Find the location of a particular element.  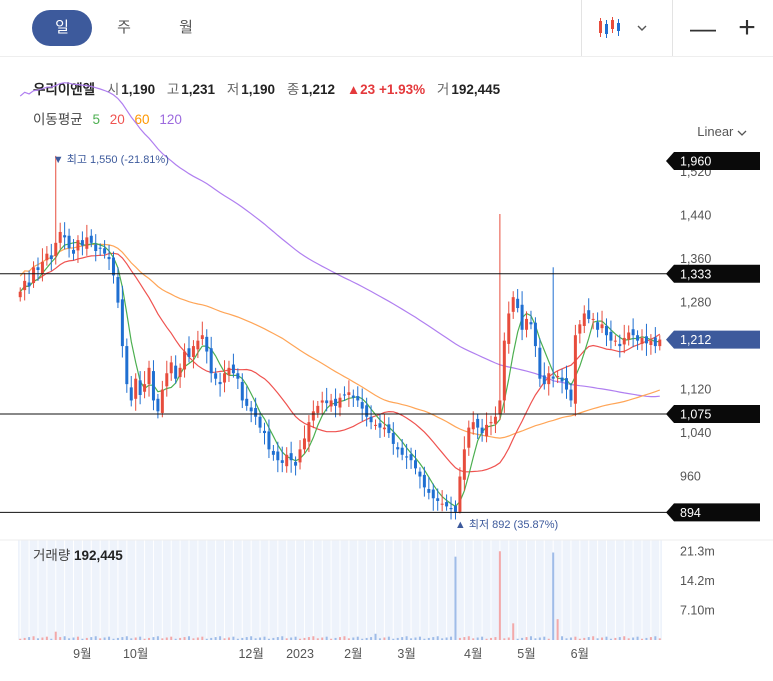

zoom-out-button: — is located at coordinates (703, 27).